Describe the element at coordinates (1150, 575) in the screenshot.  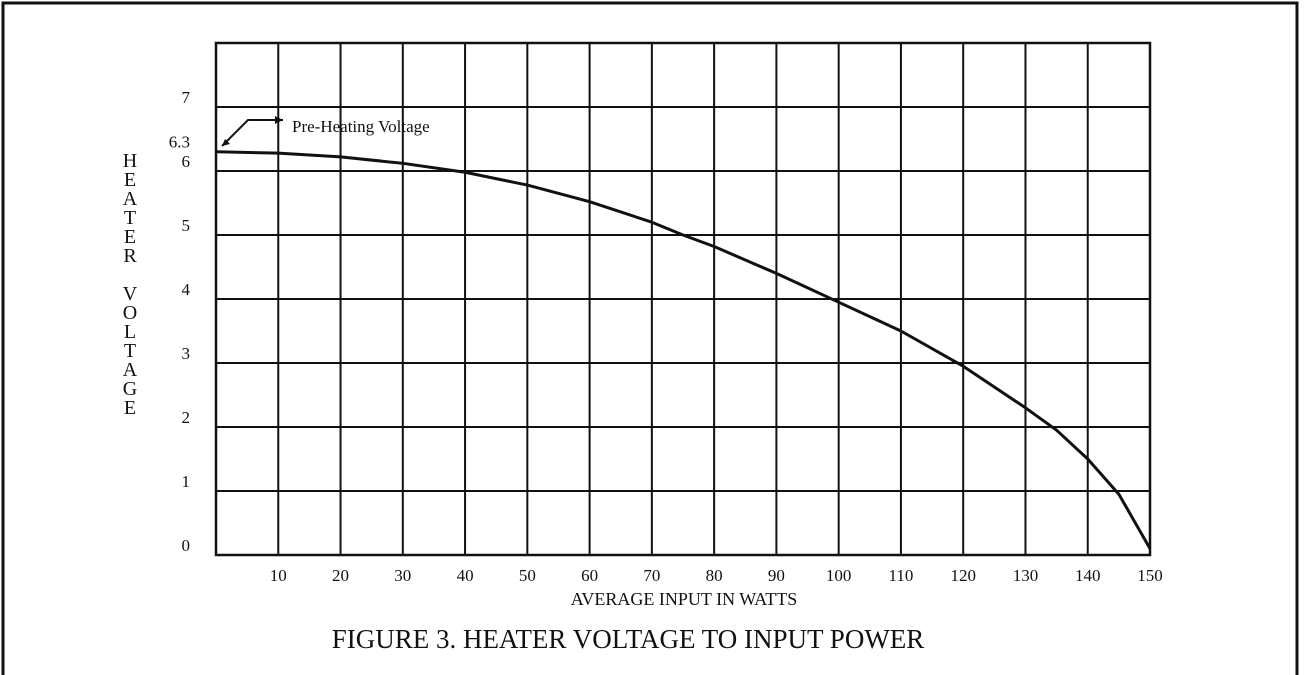
I see `x-tick-label: 150` at that location.